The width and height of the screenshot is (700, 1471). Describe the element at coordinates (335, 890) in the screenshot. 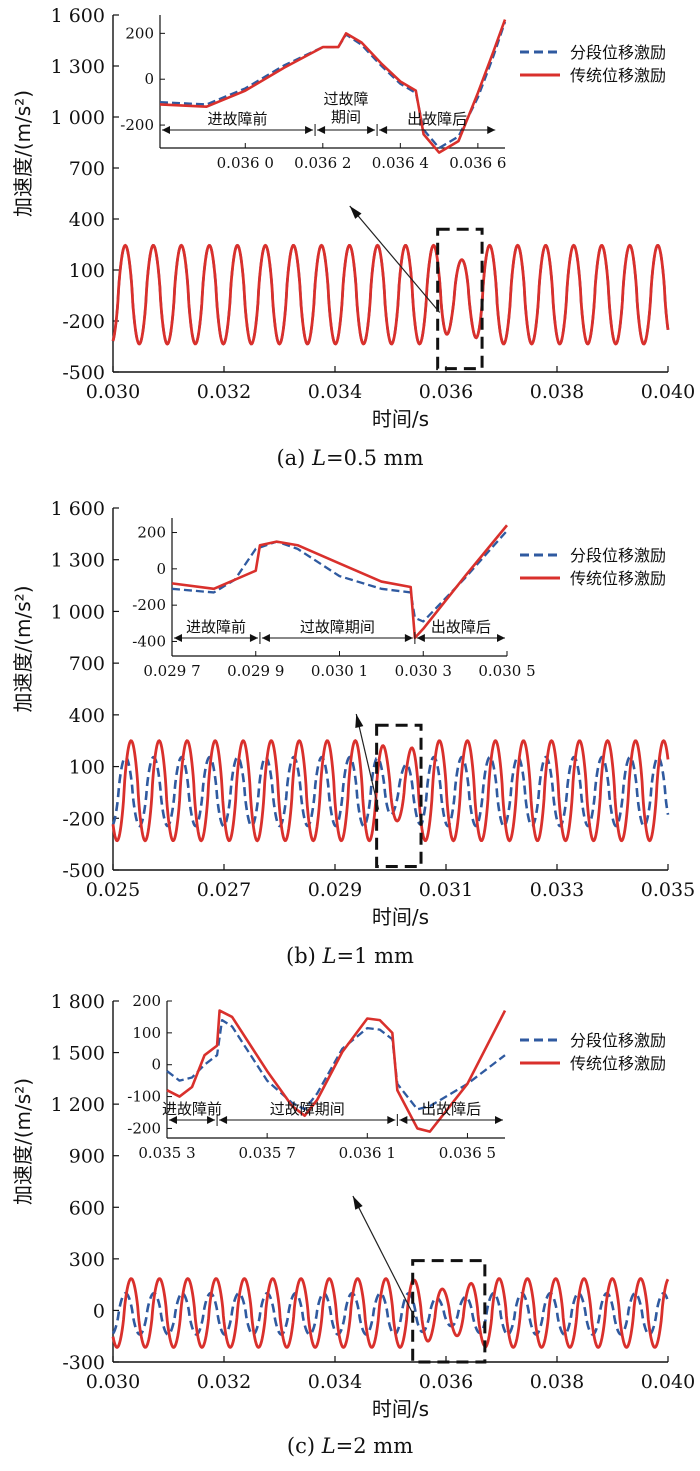

I see `x-tick-label: 0.029` at that location.